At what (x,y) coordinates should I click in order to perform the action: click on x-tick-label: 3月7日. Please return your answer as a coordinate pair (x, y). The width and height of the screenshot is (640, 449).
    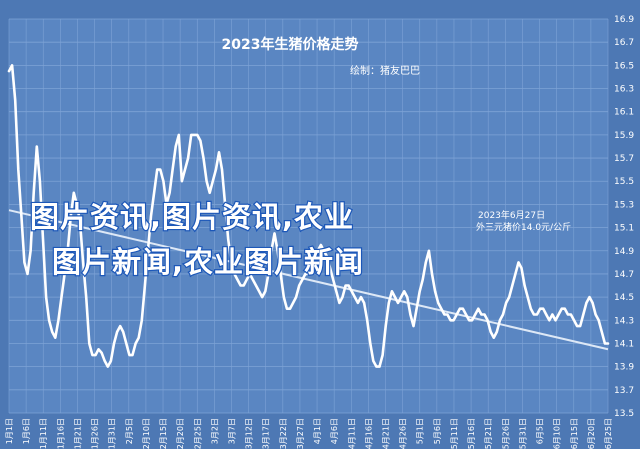
    Looking at the image, I should click on (231, 431).